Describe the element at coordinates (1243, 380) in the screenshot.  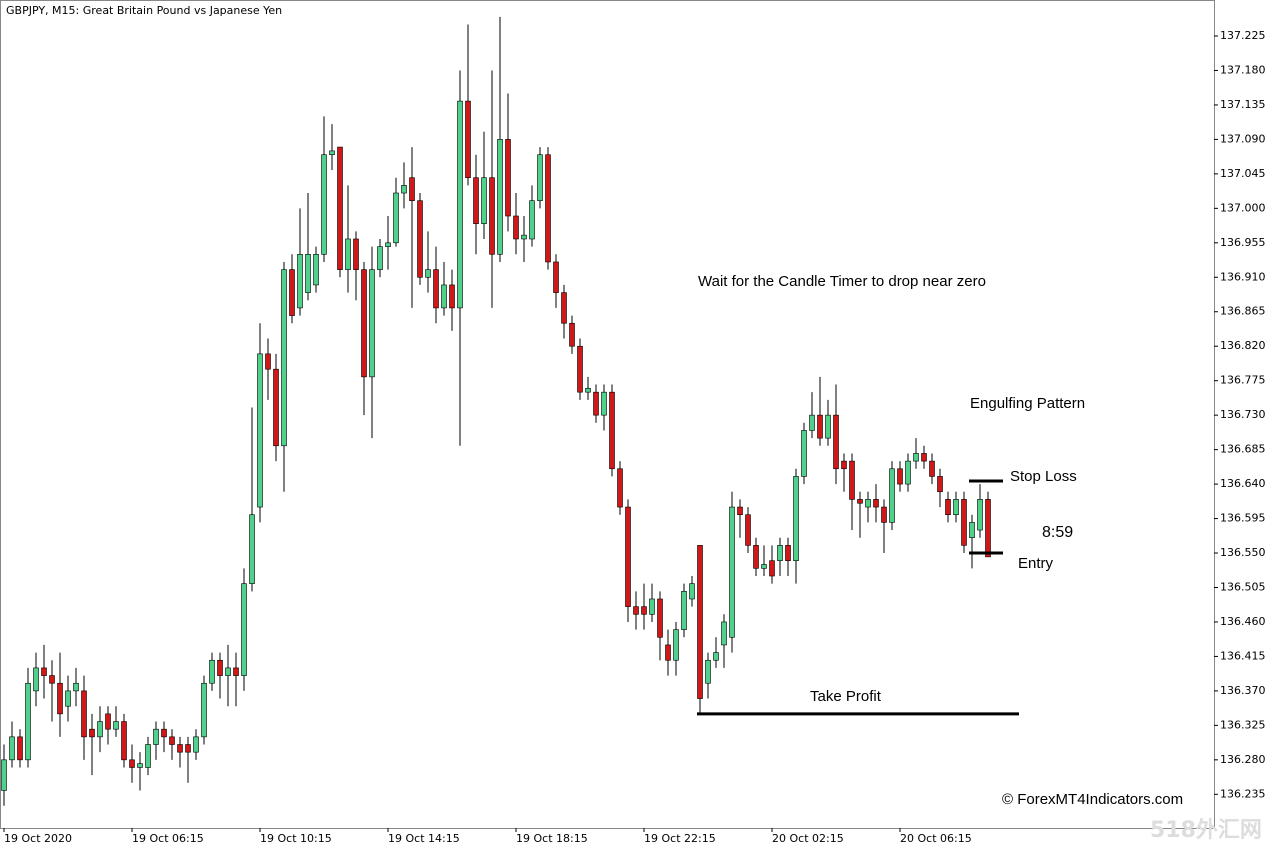
I see `y-tick-label: 136.775` at that location.